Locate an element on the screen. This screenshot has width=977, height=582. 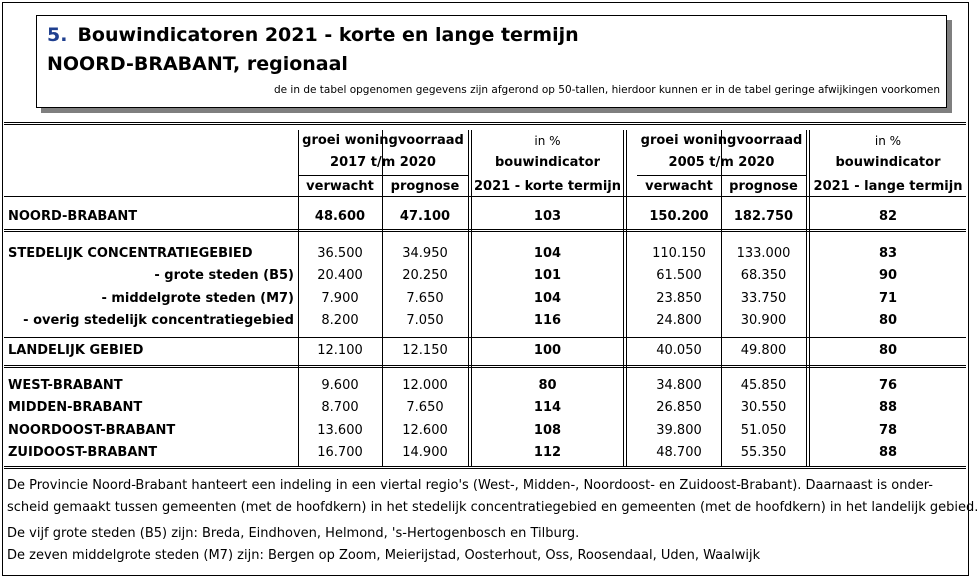
table-cell-i2: 71 is located at coordinates (888, 298).